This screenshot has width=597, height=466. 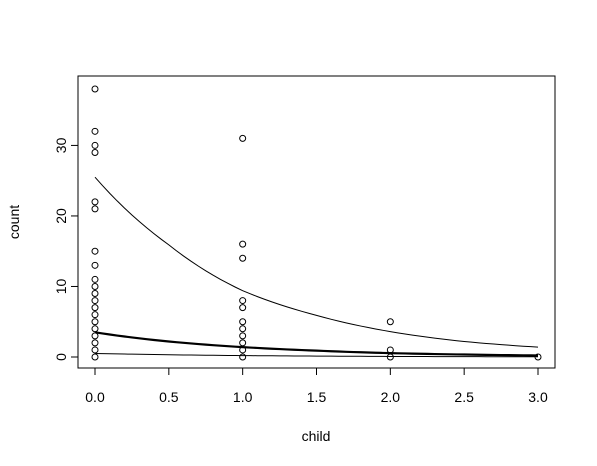 I want to click on y-tick-label: 10, so click(x=61, y=286).